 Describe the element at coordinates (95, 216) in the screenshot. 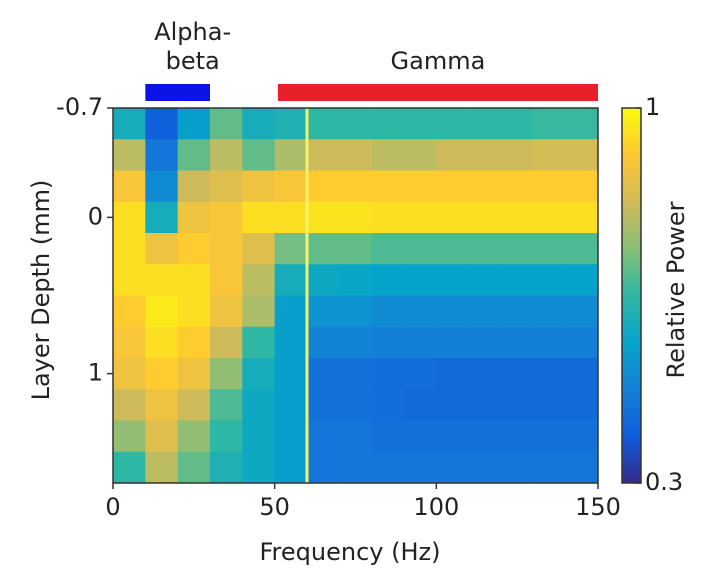

I see `y-tick-label: 0` at that location.